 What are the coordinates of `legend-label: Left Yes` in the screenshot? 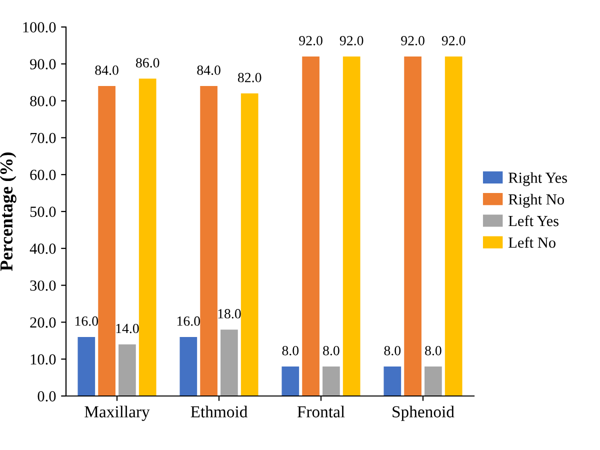 It's located at (533, 220).